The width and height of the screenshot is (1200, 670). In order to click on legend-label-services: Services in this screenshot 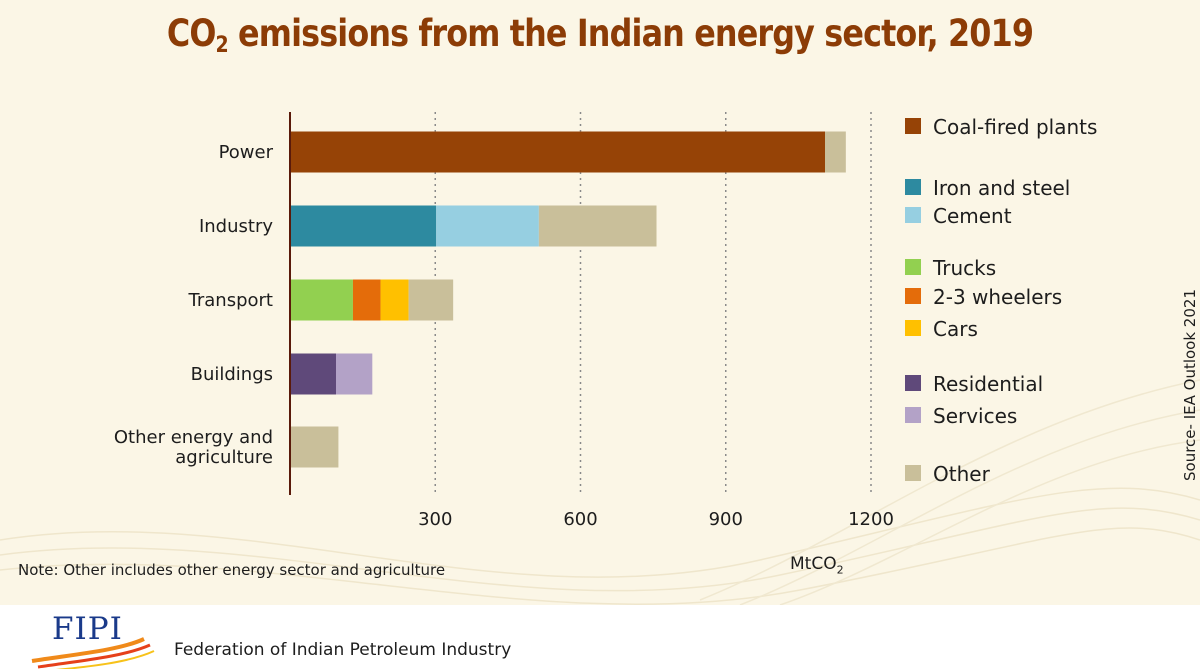, I will do `click(975, 416)`.